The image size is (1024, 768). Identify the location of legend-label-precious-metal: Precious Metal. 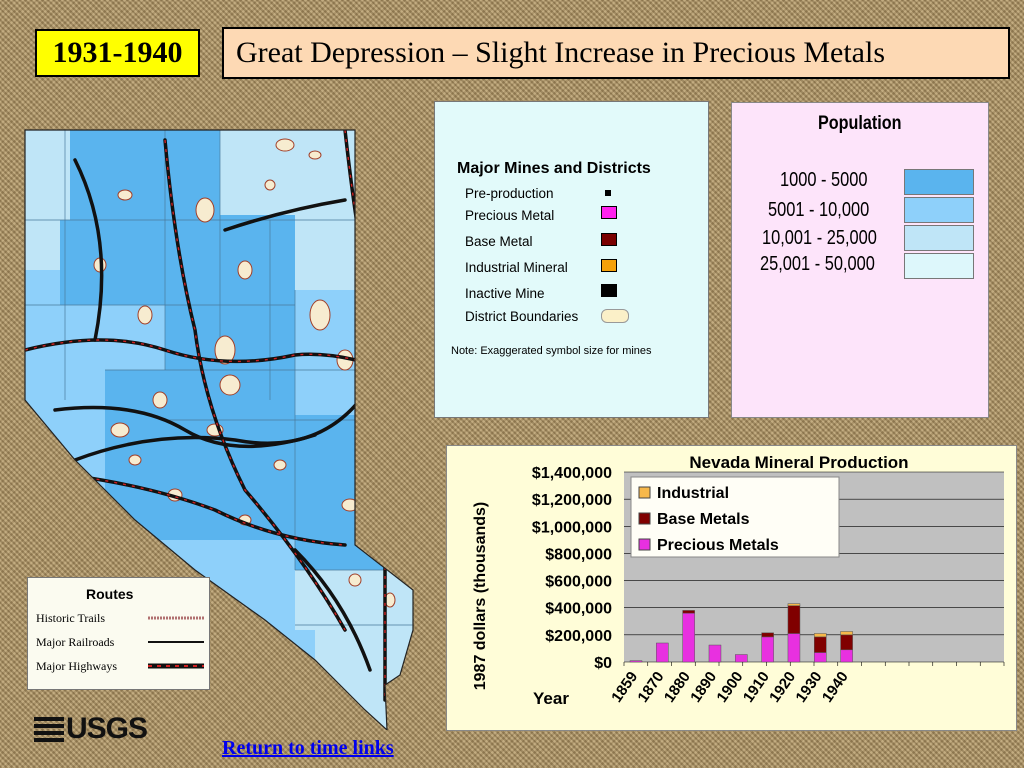
(510, 215).